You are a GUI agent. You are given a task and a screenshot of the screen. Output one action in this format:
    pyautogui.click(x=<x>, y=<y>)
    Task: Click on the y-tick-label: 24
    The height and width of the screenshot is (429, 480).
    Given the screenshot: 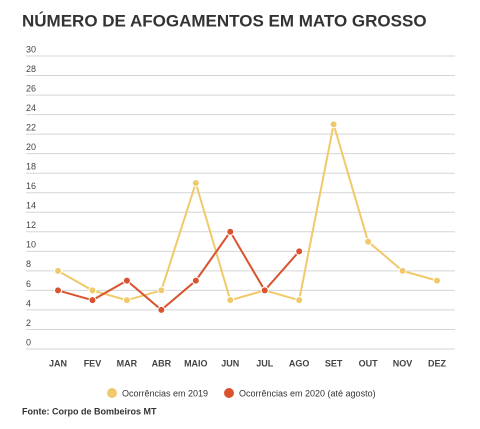 What is the action you would take?
    pyautogui.click(x=31, y=108)
    